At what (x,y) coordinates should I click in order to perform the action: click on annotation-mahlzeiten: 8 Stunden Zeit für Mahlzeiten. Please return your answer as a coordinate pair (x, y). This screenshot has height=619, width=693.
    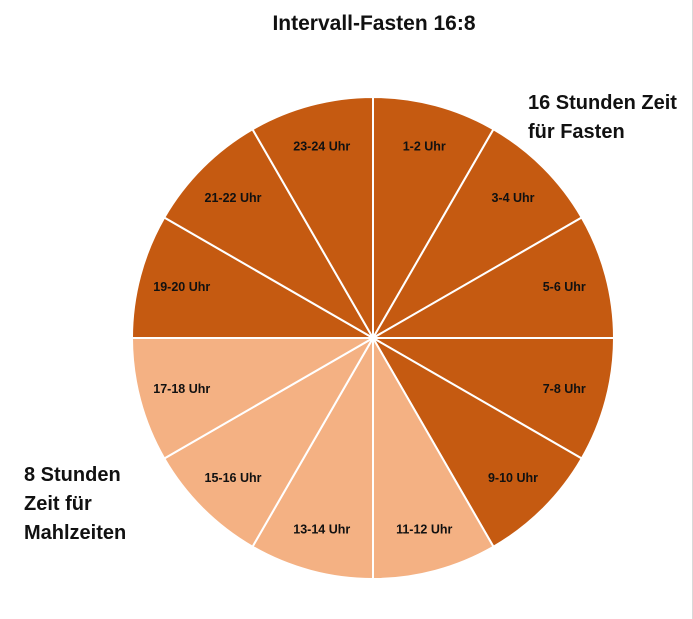
    Looking at the image, I should click on (75, 504).